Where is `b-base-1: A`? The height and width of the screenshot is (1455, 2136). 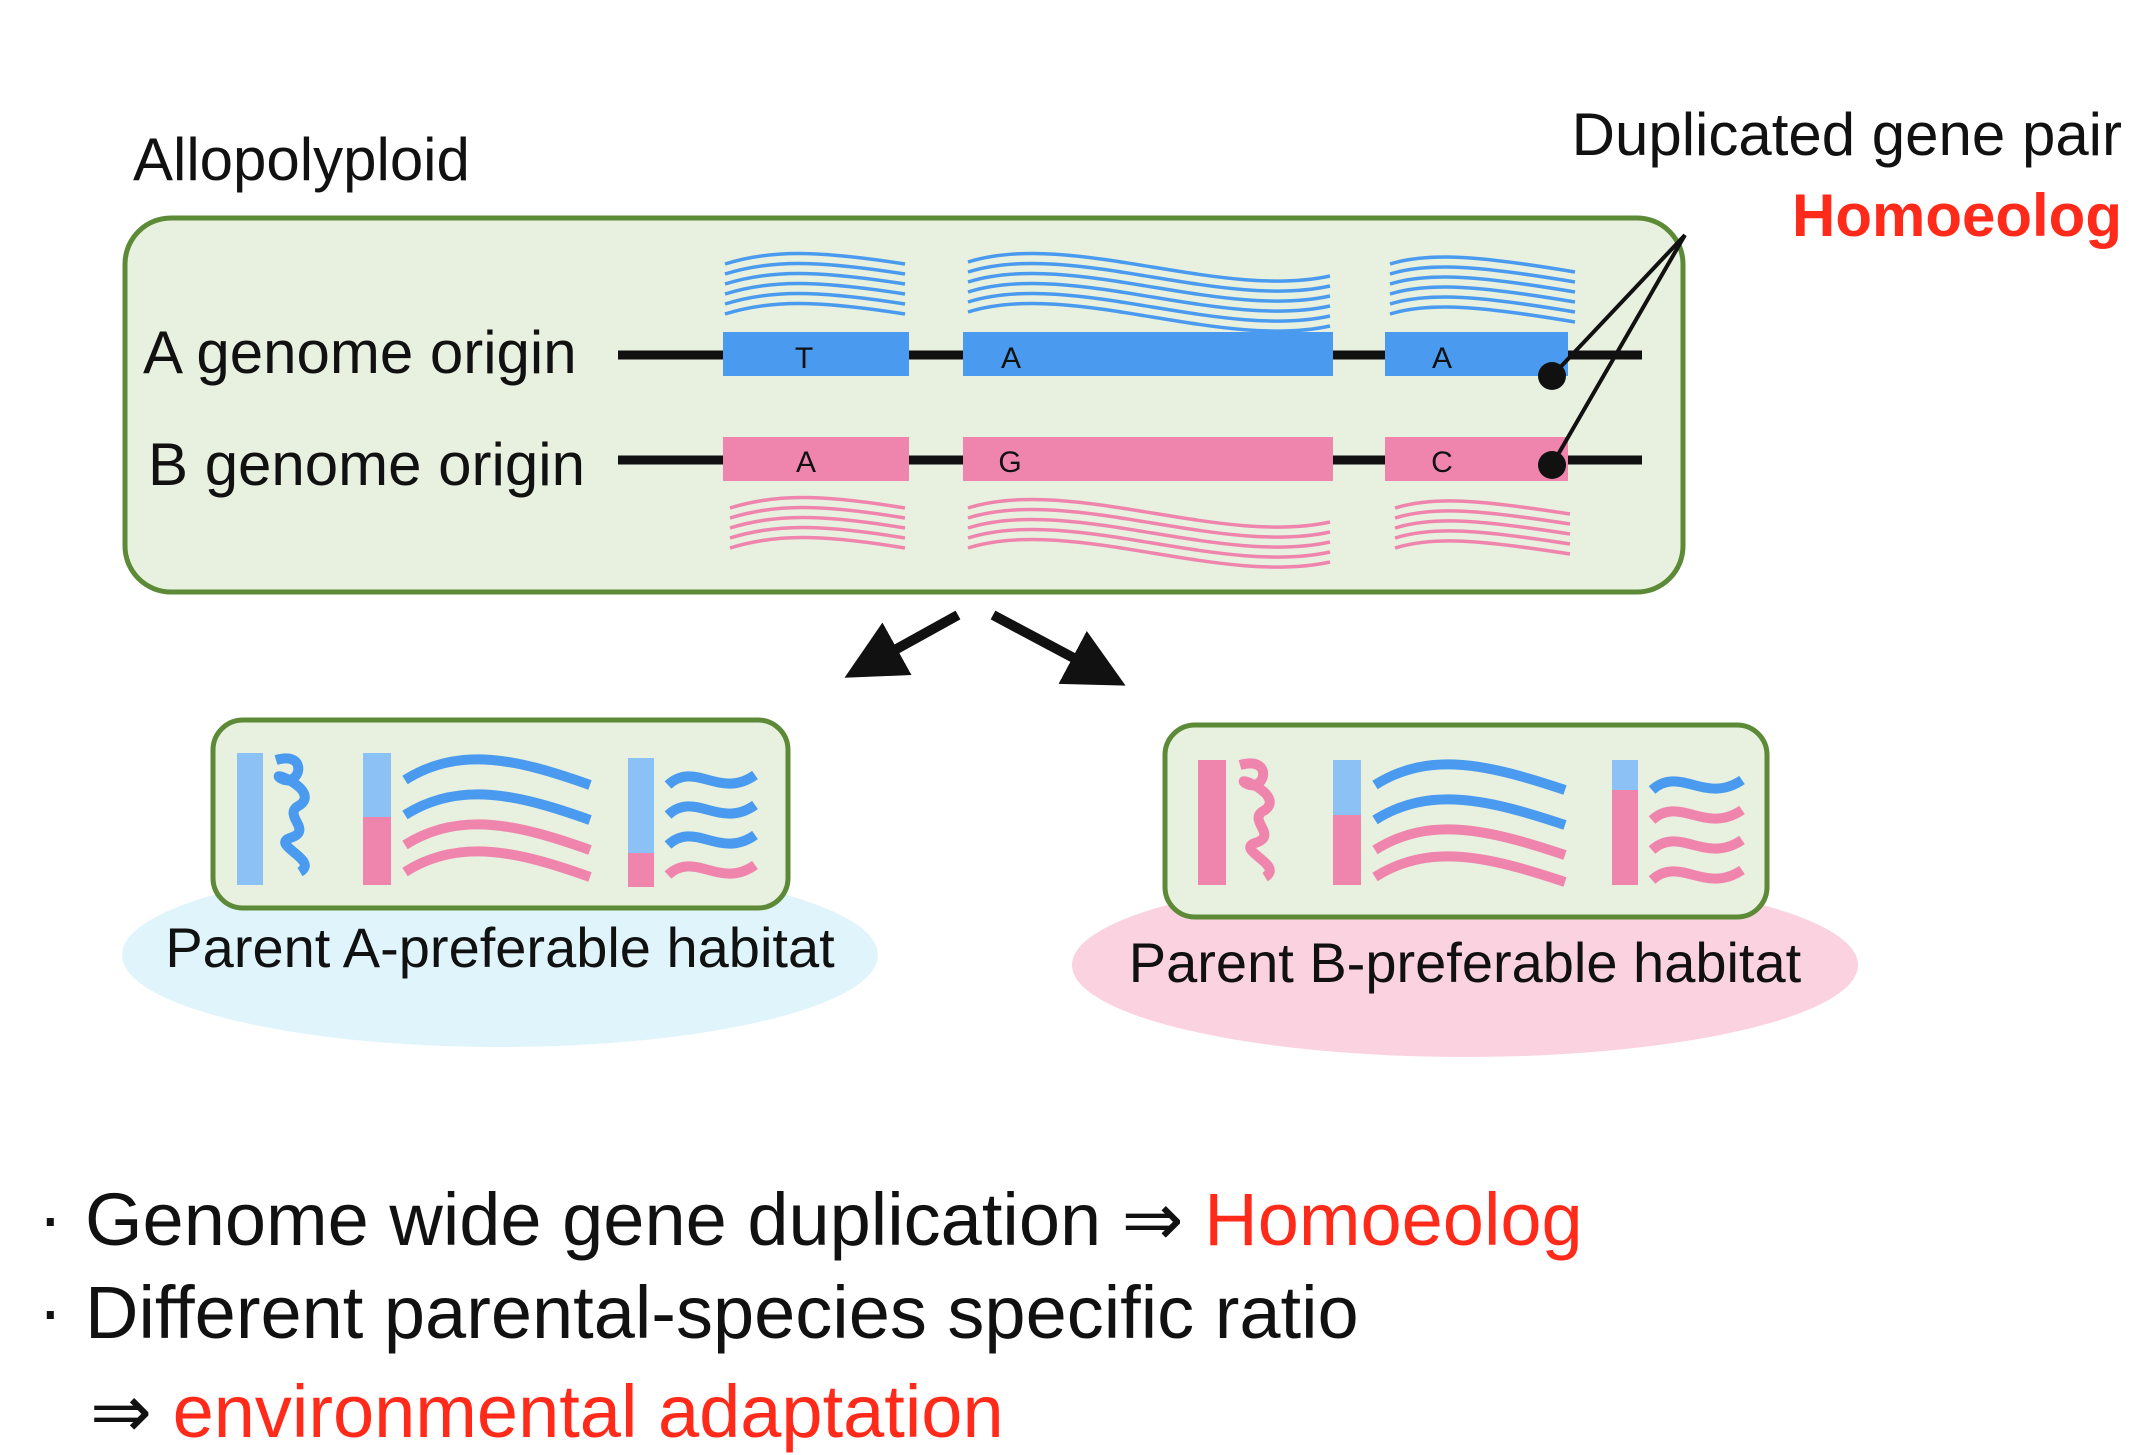 b-base-1: A is located at coordinates (806, 462).